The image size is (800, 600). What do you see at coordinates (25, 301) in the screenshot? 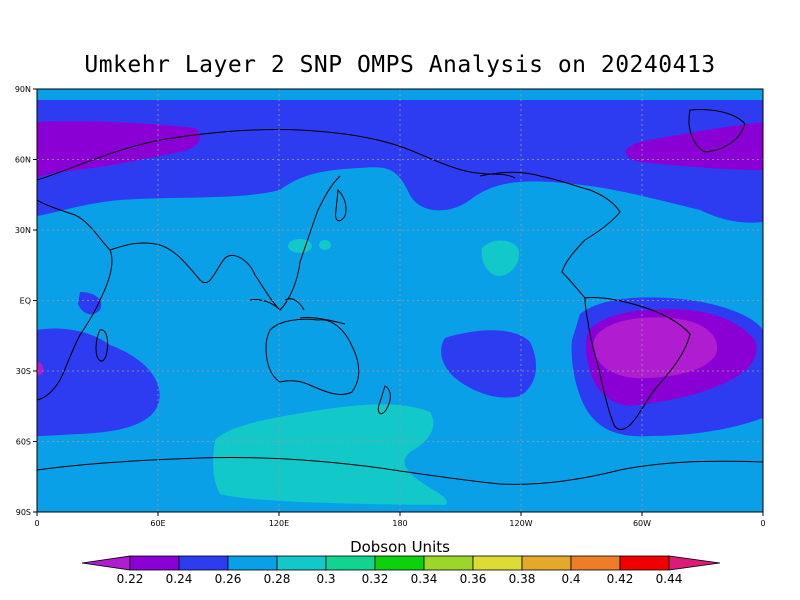
I see `lat-tick-label: EQ` at bounding box center [25, 301].